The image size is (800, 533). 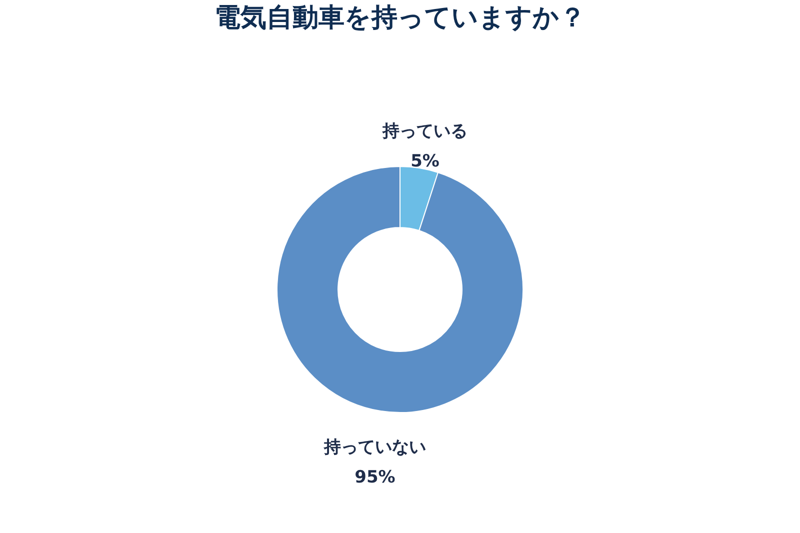 I want to click on slice-label: 持っていない, so click(x=374, y=448).